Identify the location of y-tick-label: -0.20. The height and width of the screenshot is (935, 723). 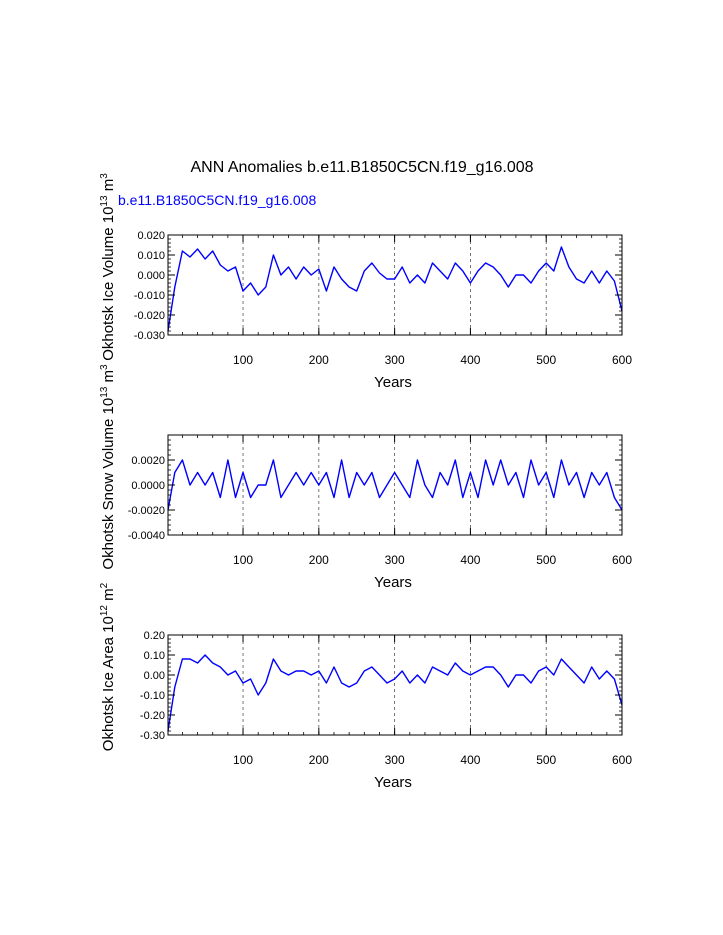
(152, 716).